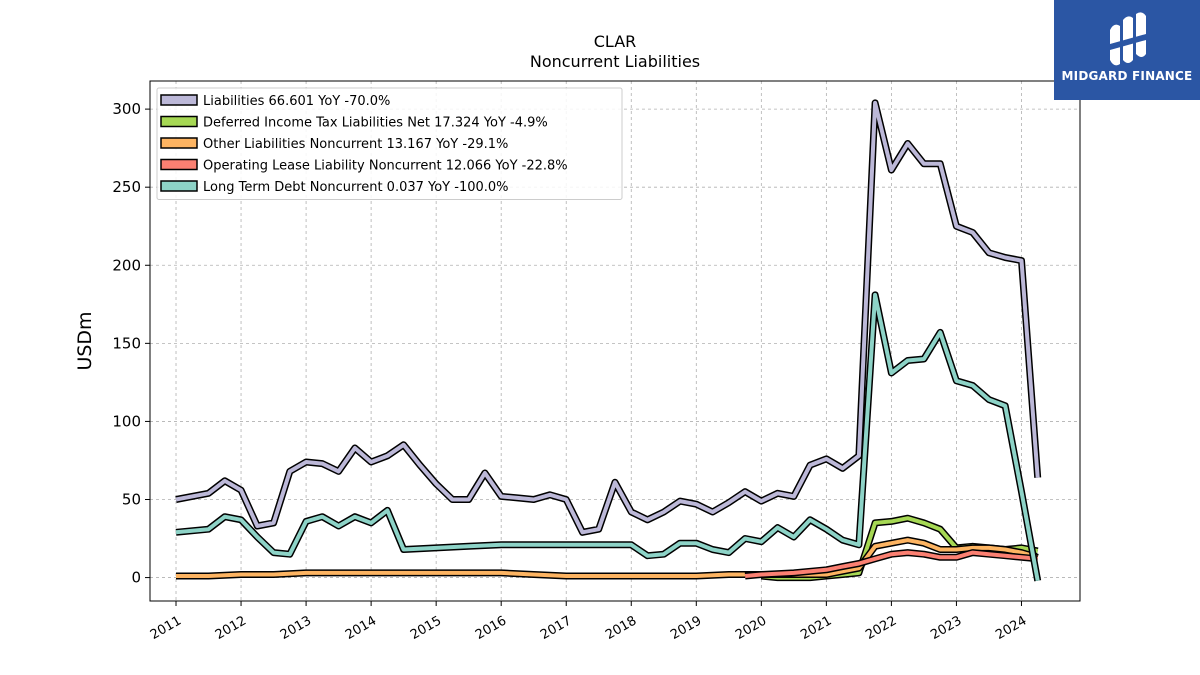 The width and height of the screenshot is (1200, 675). Describe the element at coordinates (136, 578) in the screenshot. I see `y-tick-label: 0` at that location.